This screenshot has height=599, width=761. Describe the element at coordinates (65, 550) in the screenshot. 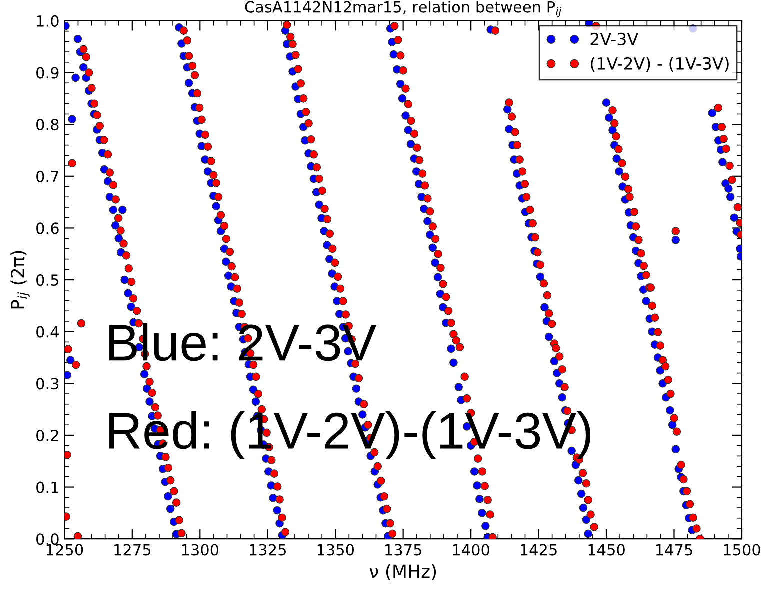

I see `x-tick-label: 1250` at that location.